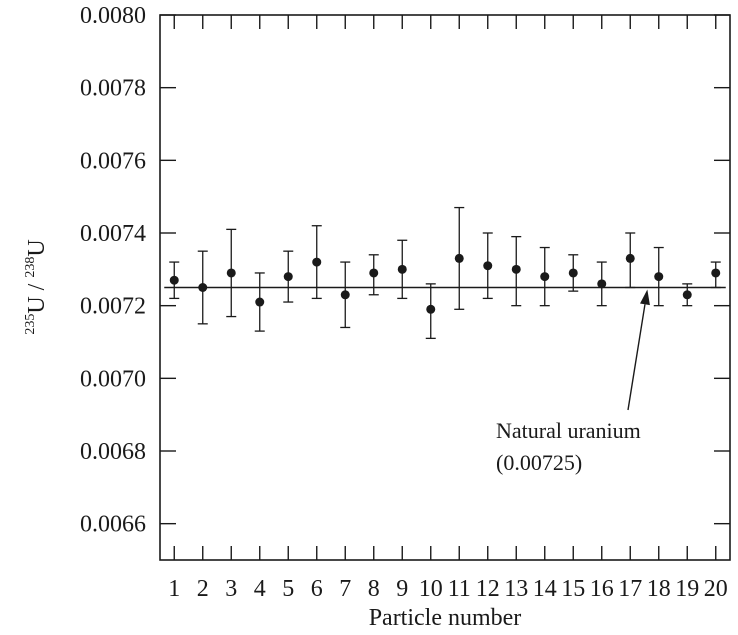  I want to click on x-tick-label: 3, so click(231, 589).